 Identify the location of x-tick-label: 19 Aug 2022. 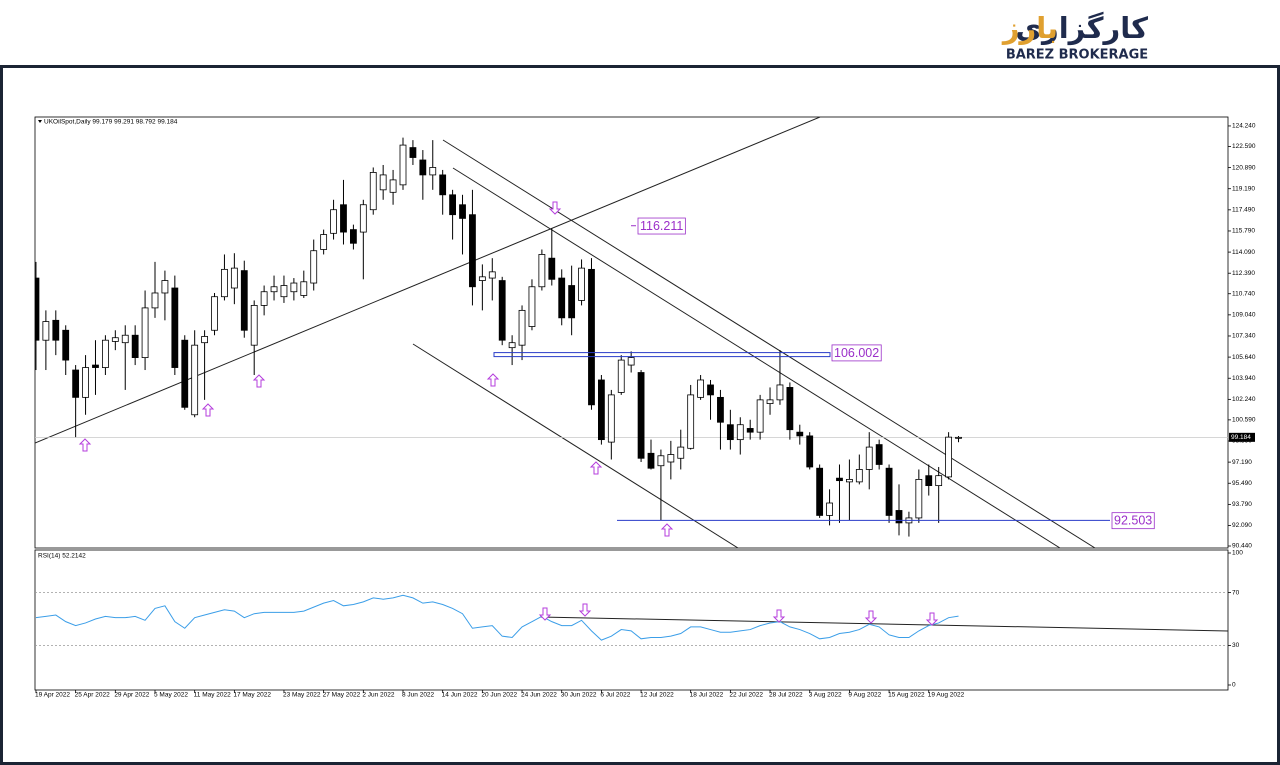
(946, 695).